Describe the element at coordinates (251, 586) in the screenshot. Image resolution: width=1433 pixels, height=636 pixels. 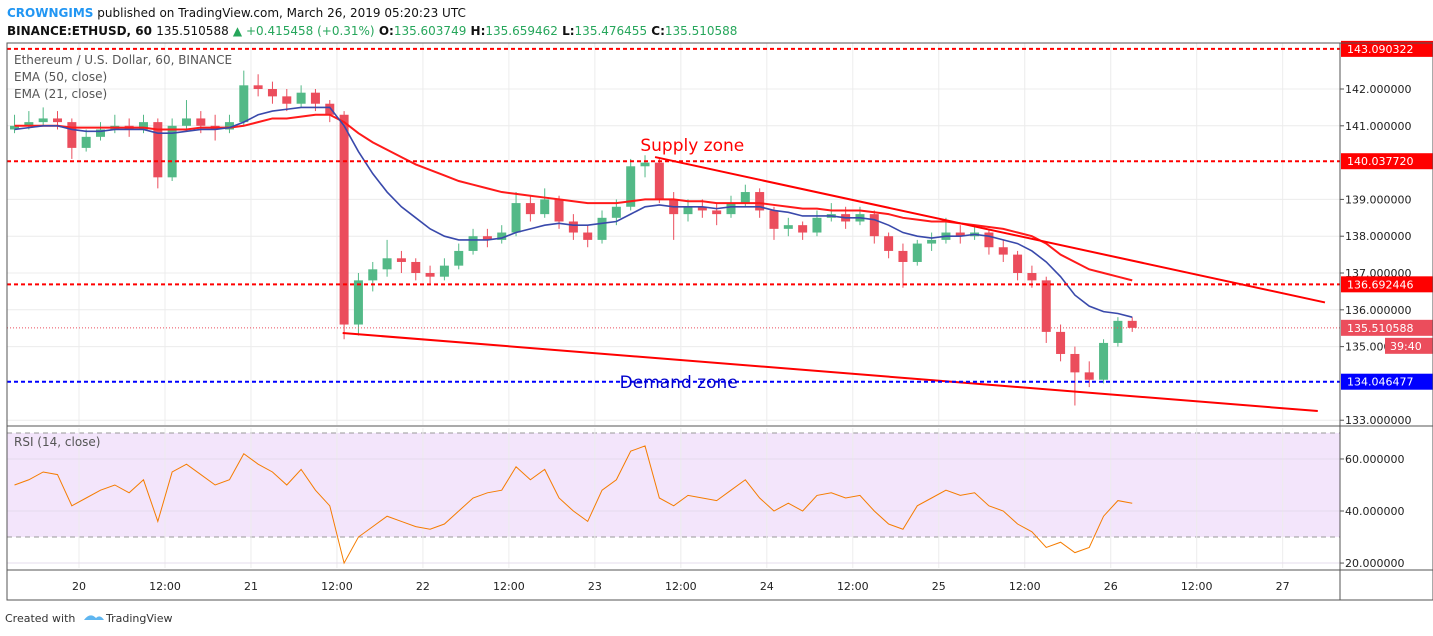
I see `x-tick-label: 21` at that location.